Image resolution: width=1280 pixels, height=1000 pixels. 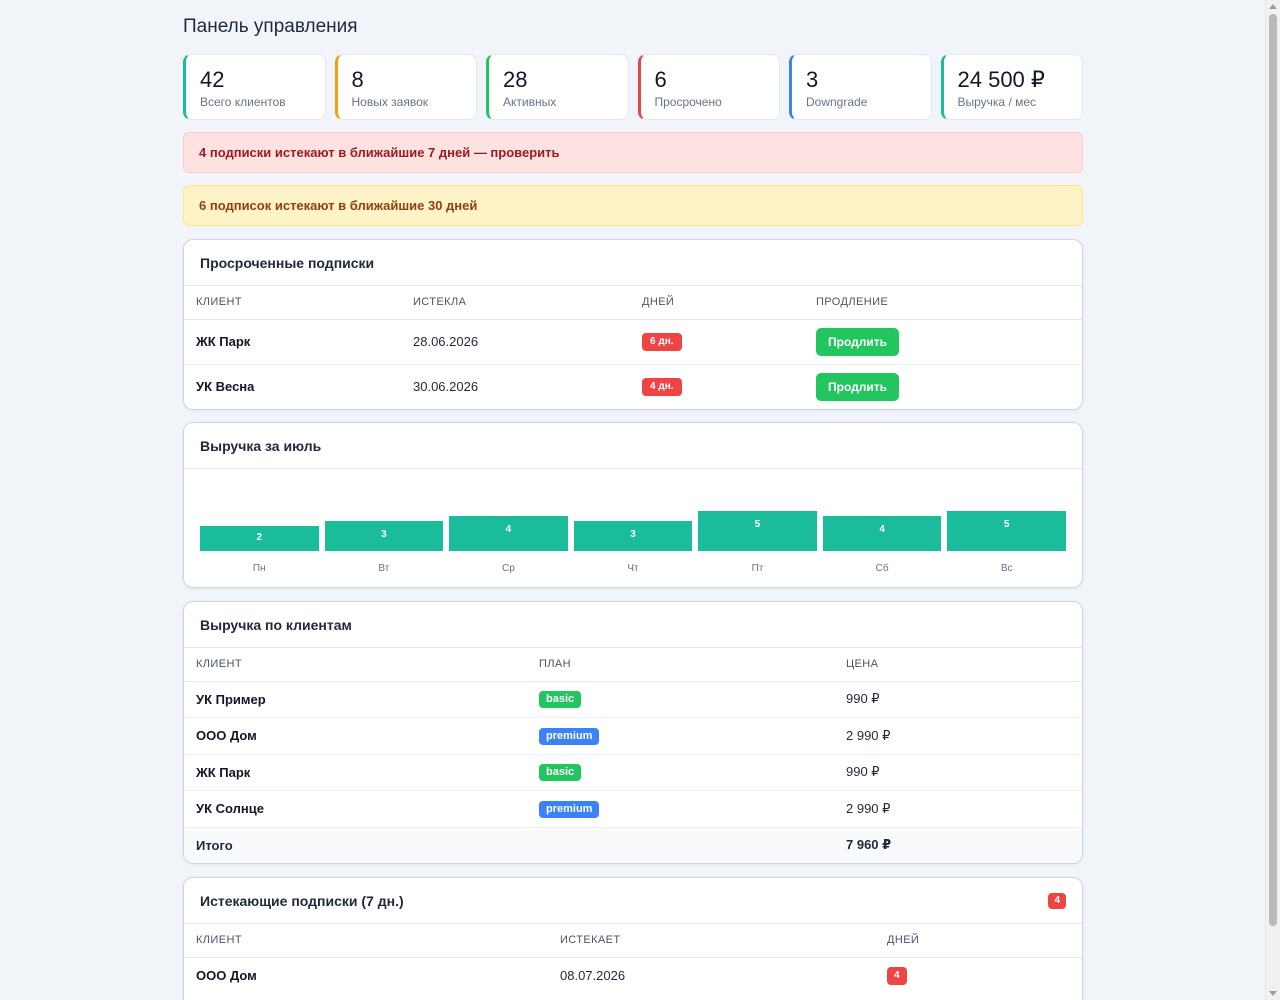 What do you see at coordinates (1273, 6) in the screenshot?
I see `scroll-up-icon` at bounding box center [1273, 6].